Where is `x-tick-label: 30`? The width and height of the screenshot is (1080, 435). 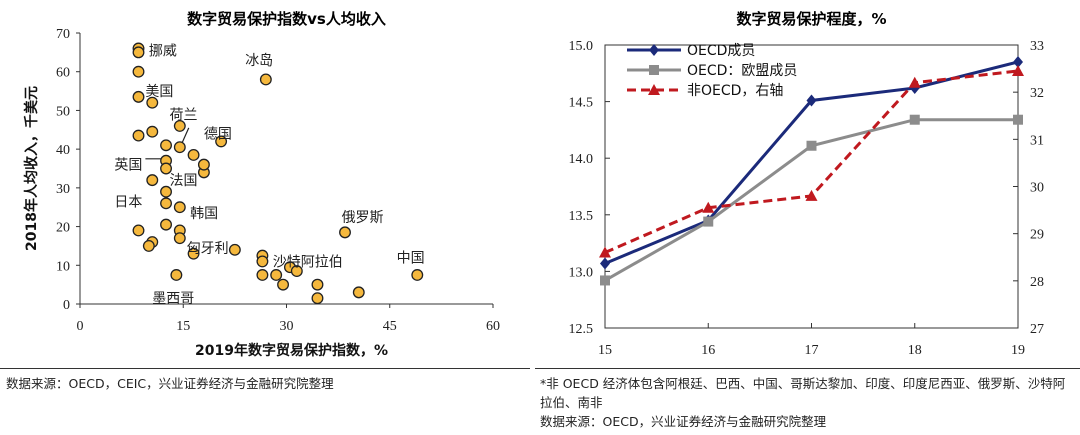
x-tick-label: 30 is located at coordinates (287, 326).